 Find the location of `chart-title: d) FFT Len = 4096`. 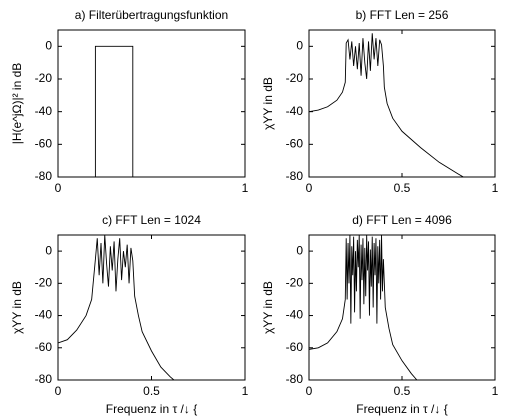

chart-title: d) FFT Len = 4096 is located at coordinates (402, 220).